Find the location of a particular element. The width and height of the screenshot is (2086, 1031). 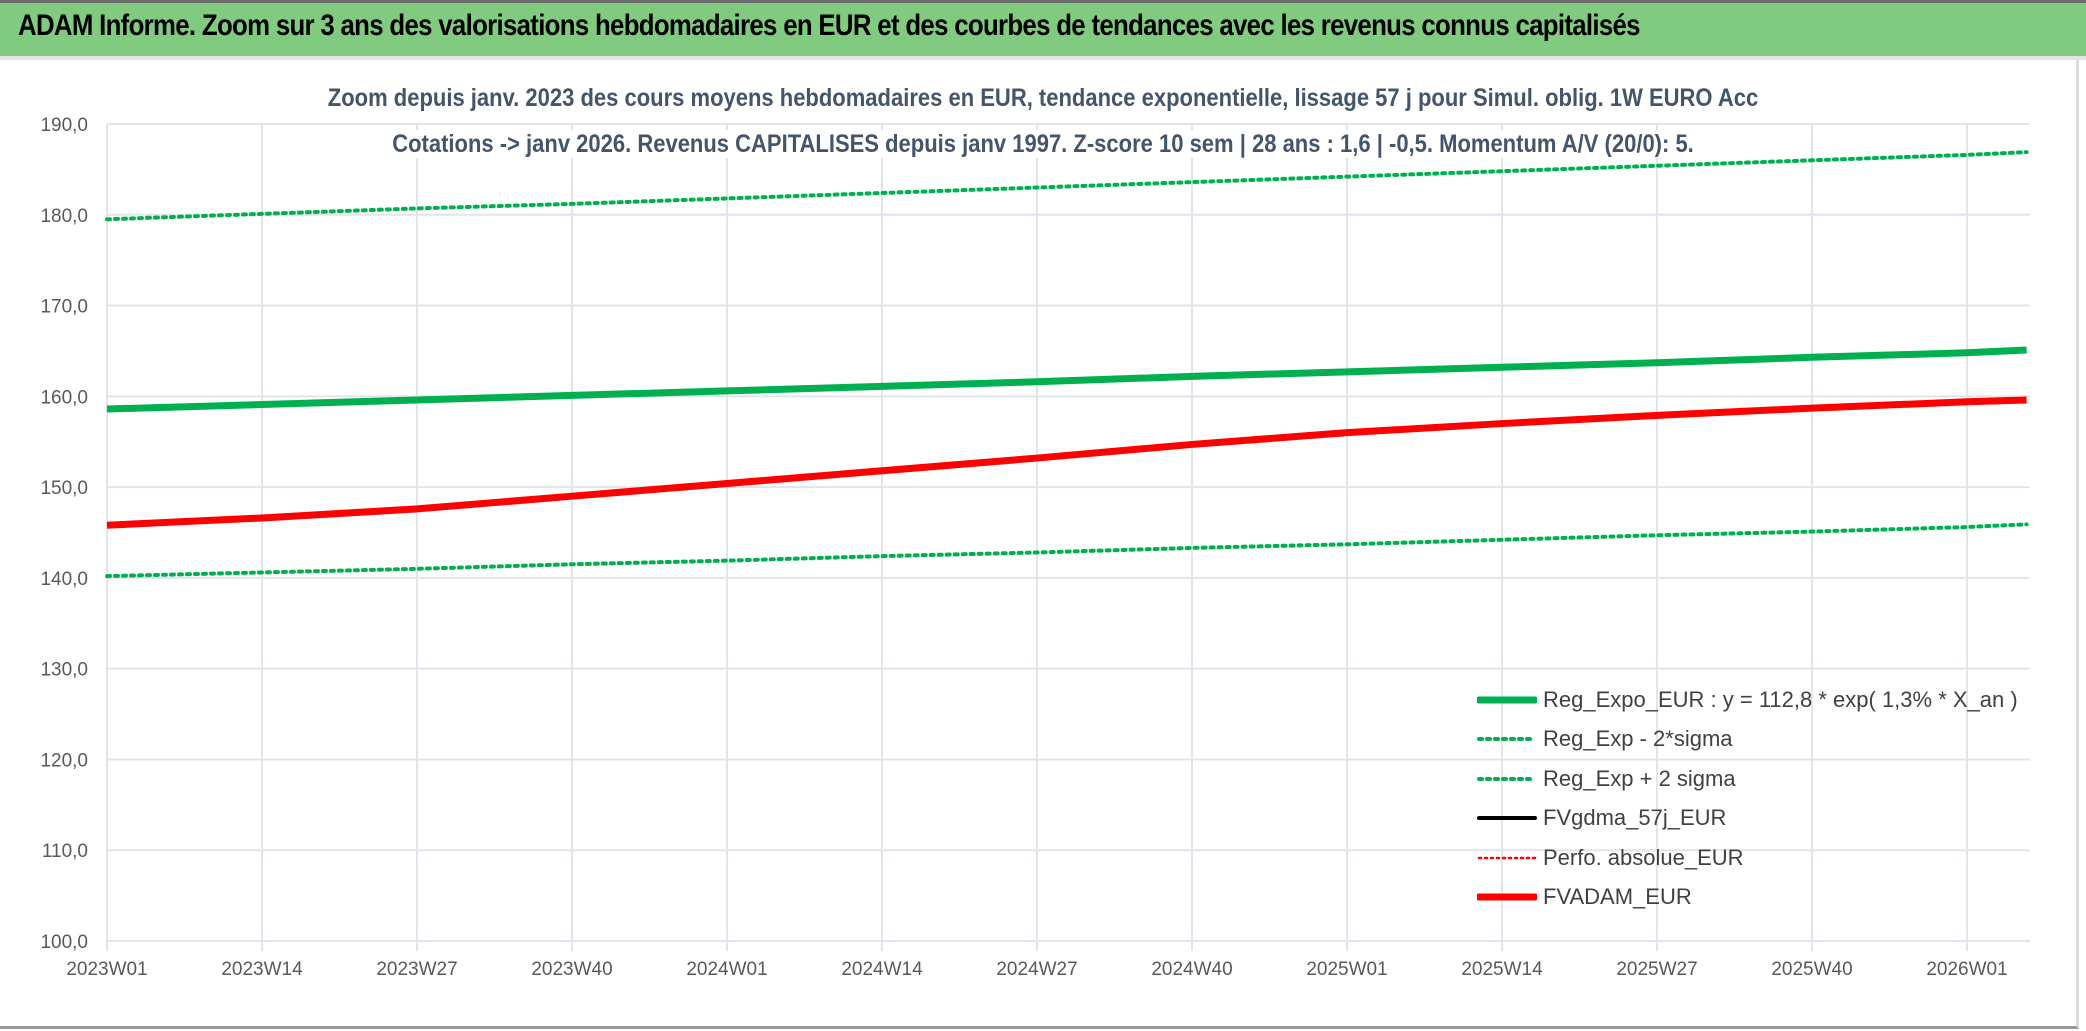

legend-item: FVgdma_57j_EUR is located at coordinates (1747, 819).